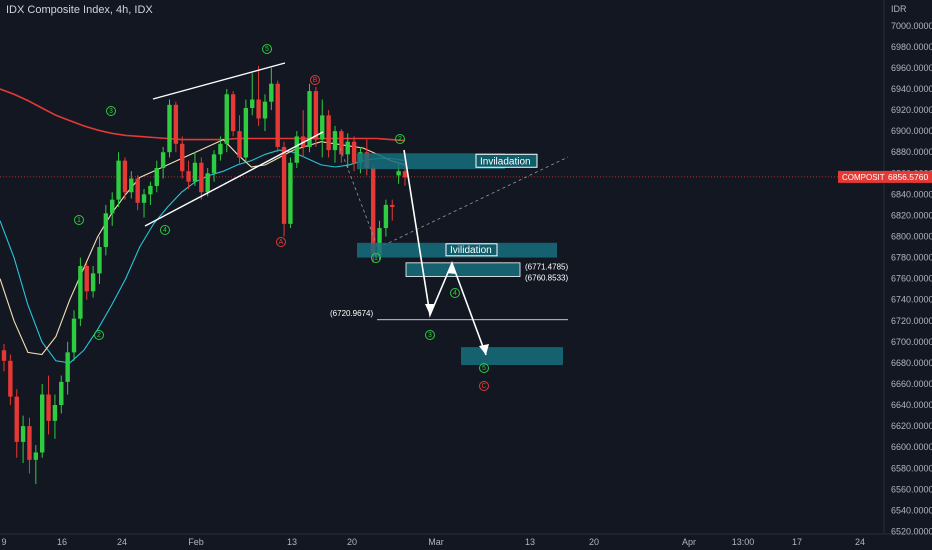 The image size is (932, 550). I want to click on y-axis-unit: IDR, so click(899, 9).